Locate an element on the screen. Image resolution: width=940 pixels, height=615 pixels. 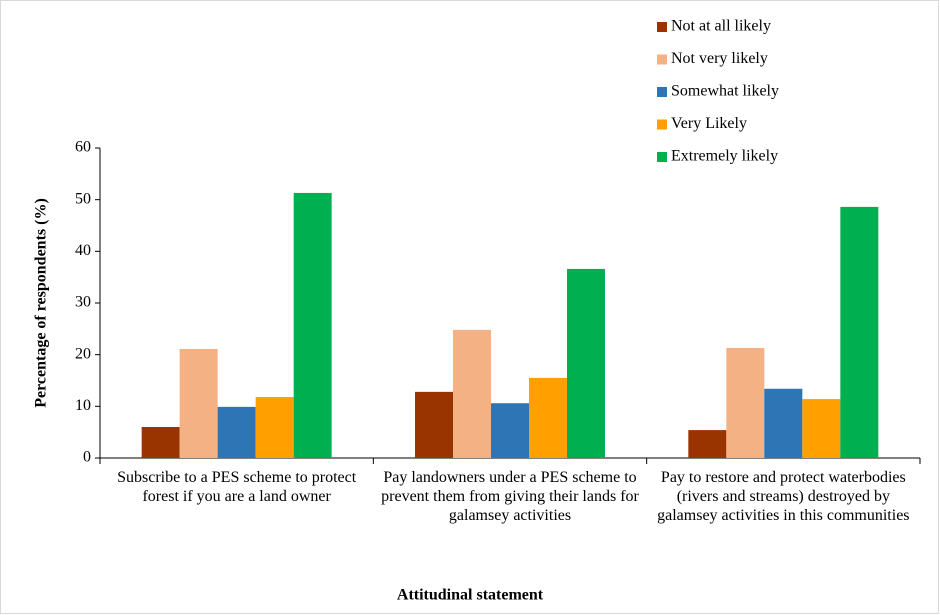
y-tick-label: 60 is located at coordinates (83, 147).